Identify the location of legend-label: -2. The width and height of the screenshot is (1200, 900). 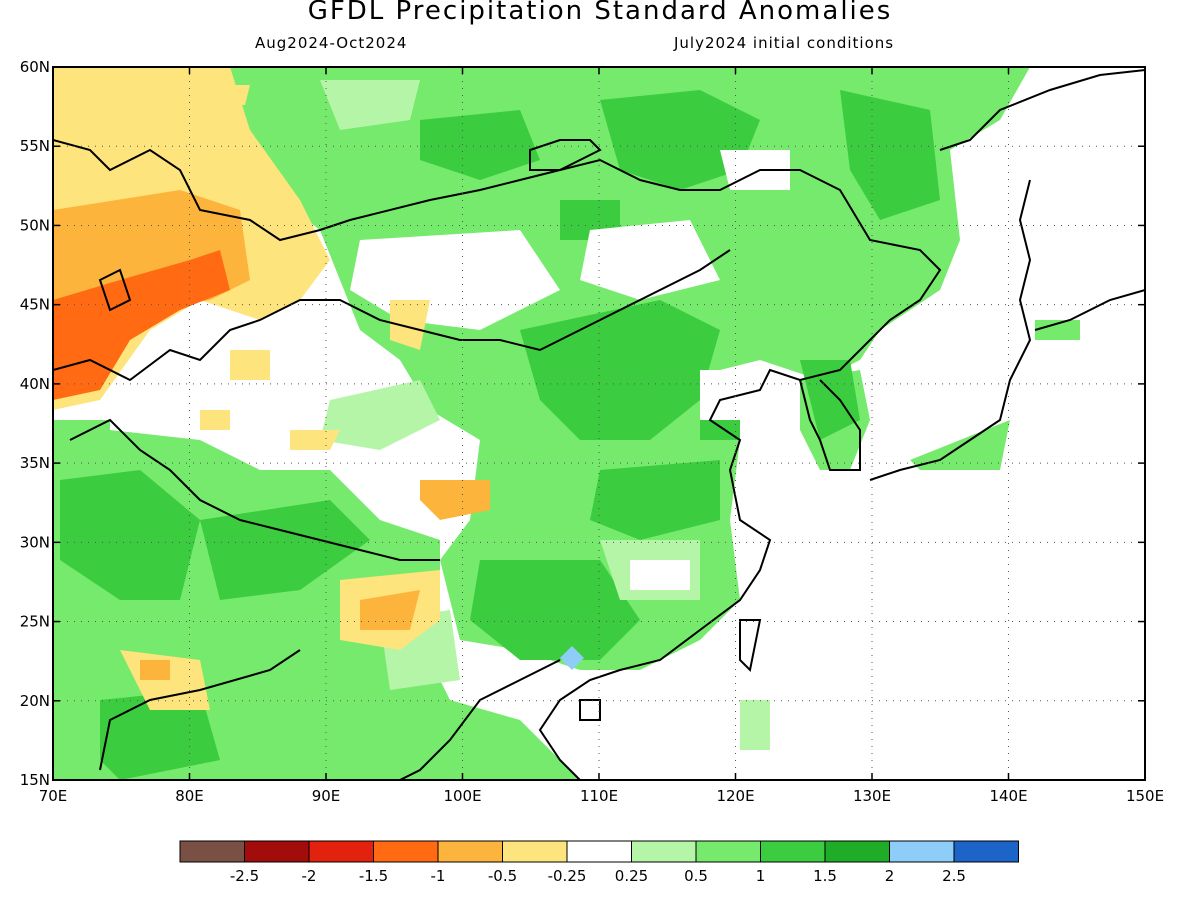
(309, 876).